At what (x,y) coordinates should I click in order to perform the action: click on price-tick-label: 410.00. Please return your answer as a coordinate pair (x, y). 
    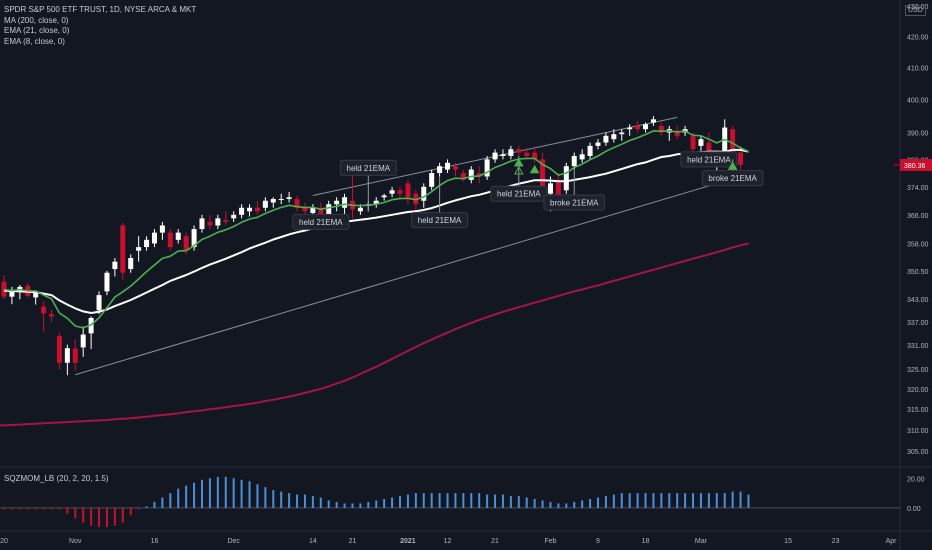
    Looking at the image, I should click on (918, 69).